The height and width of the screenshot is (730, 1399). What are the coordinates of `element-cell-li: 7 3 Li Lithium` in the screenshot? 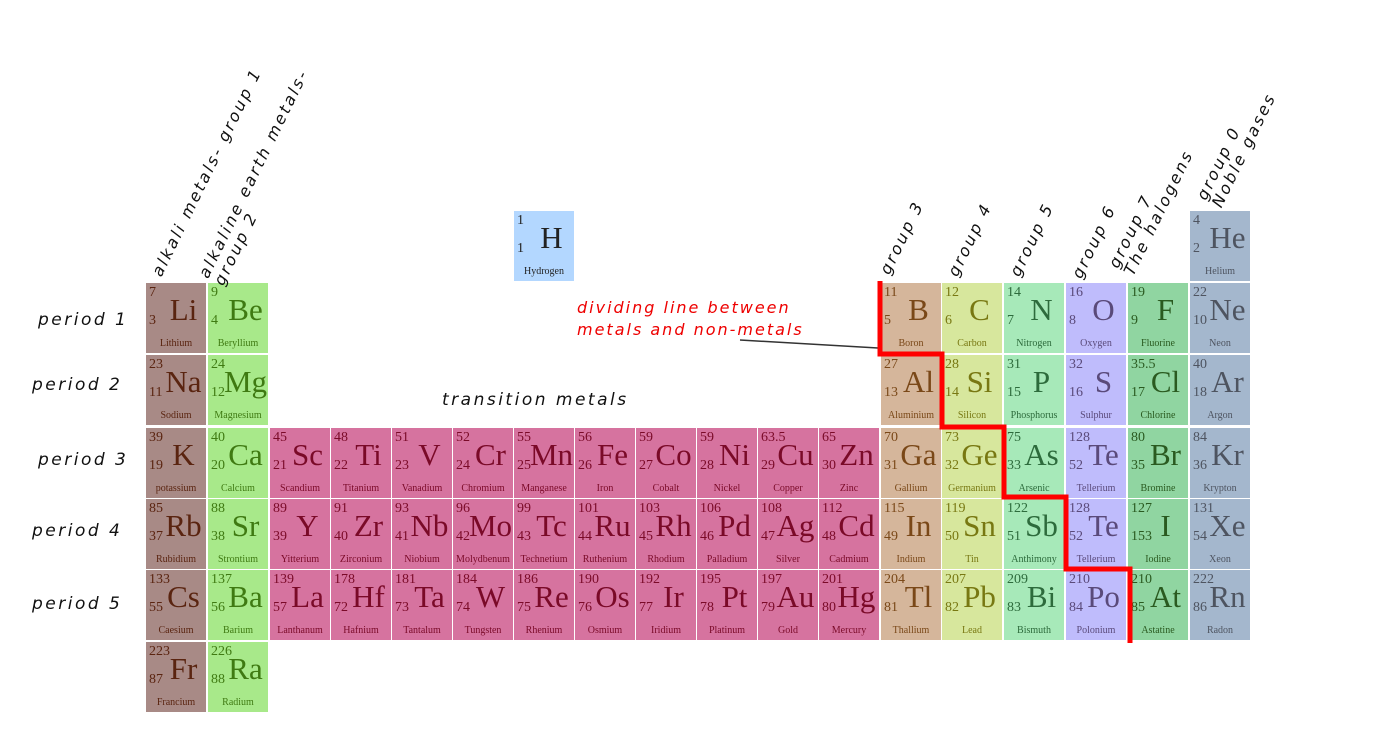 It's located at (176, 318).